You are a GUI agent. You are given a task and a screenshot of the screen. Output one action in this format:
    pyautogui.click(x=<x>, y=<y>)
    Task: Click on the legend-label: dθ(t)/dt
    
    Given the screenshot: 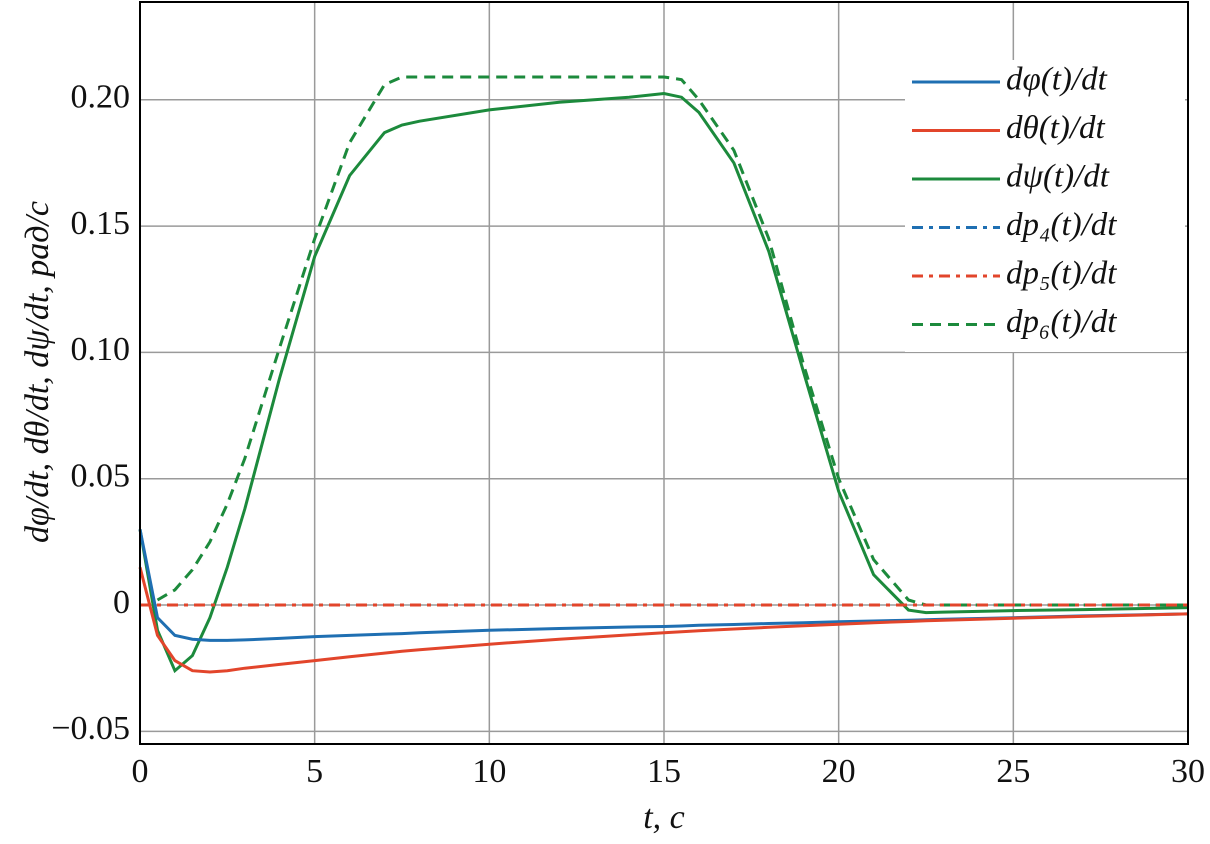 What is the action you would take?
    pyautogui.click(x=1056, y=128)
    